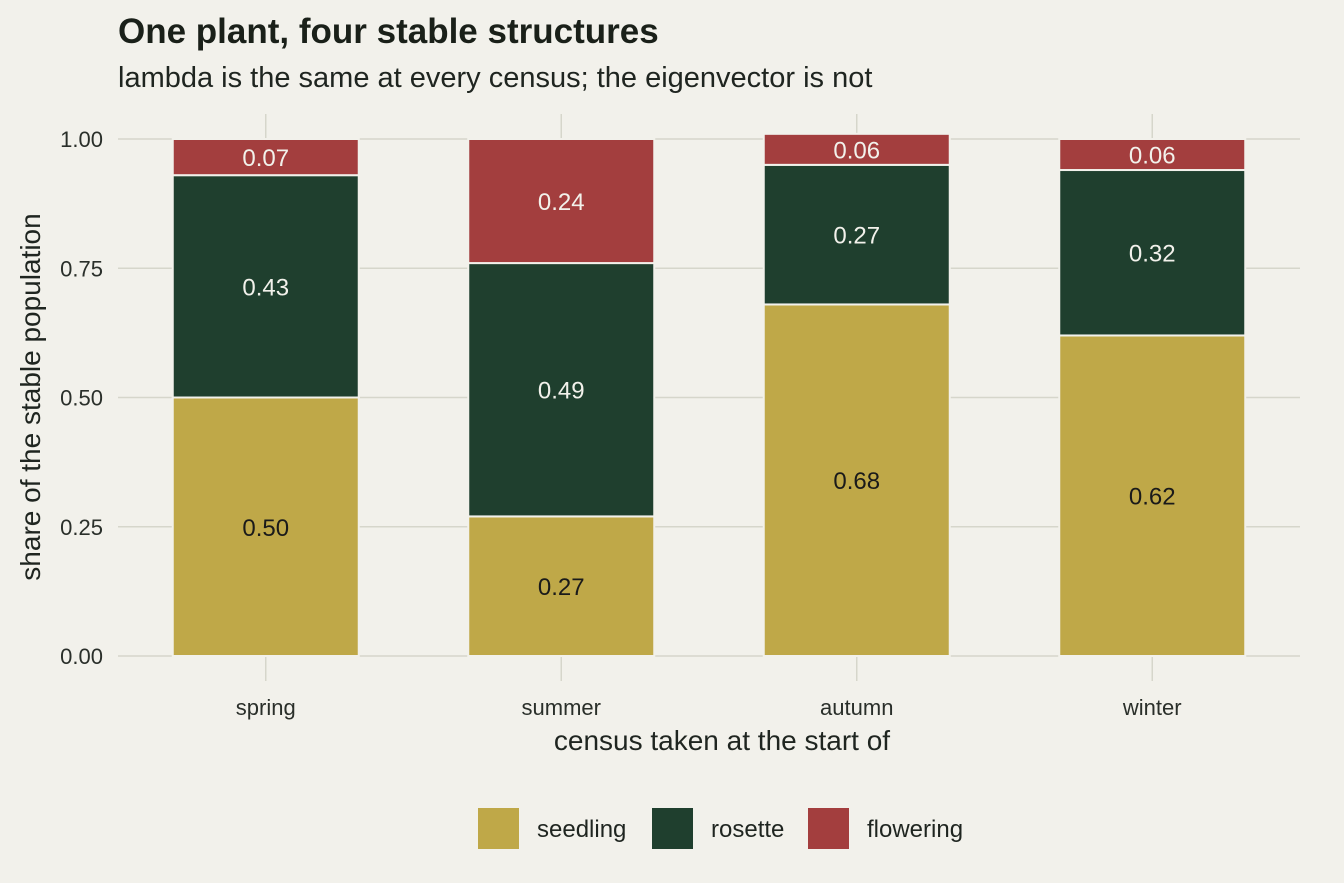 This screenshot has height=883, width=1344. I want to click on y-tick-label: 0.00, so click(81, 656).